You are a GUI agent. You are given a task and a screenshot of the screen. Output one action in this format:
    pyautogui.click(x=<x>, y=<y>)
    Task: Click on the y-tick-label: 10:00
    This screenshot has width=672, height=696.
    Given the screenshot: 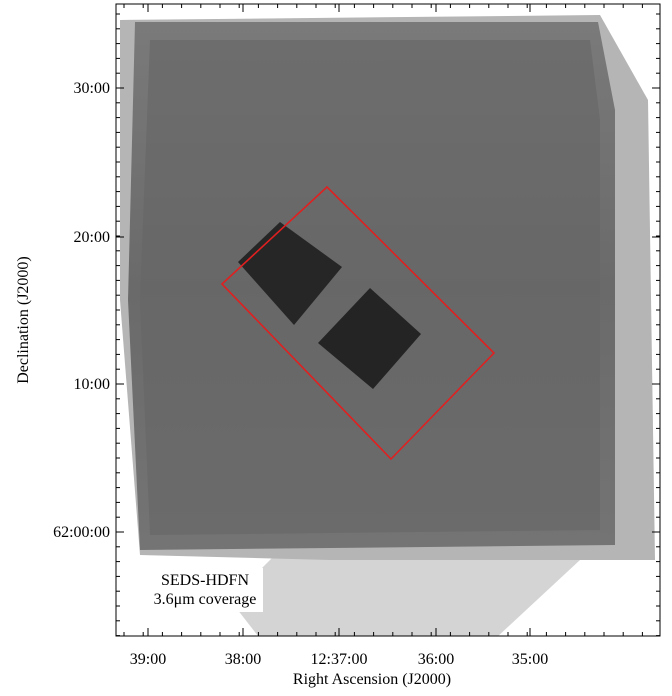 What is the action you would take?
    pyautogui.click(x=92, y=384)
    